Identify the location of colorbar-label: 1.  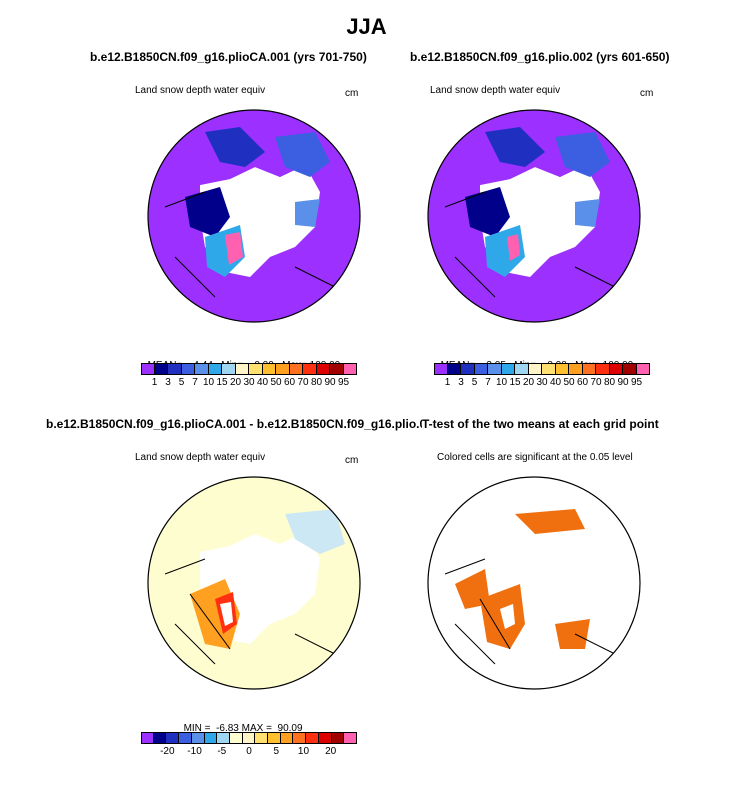
(447, 382).